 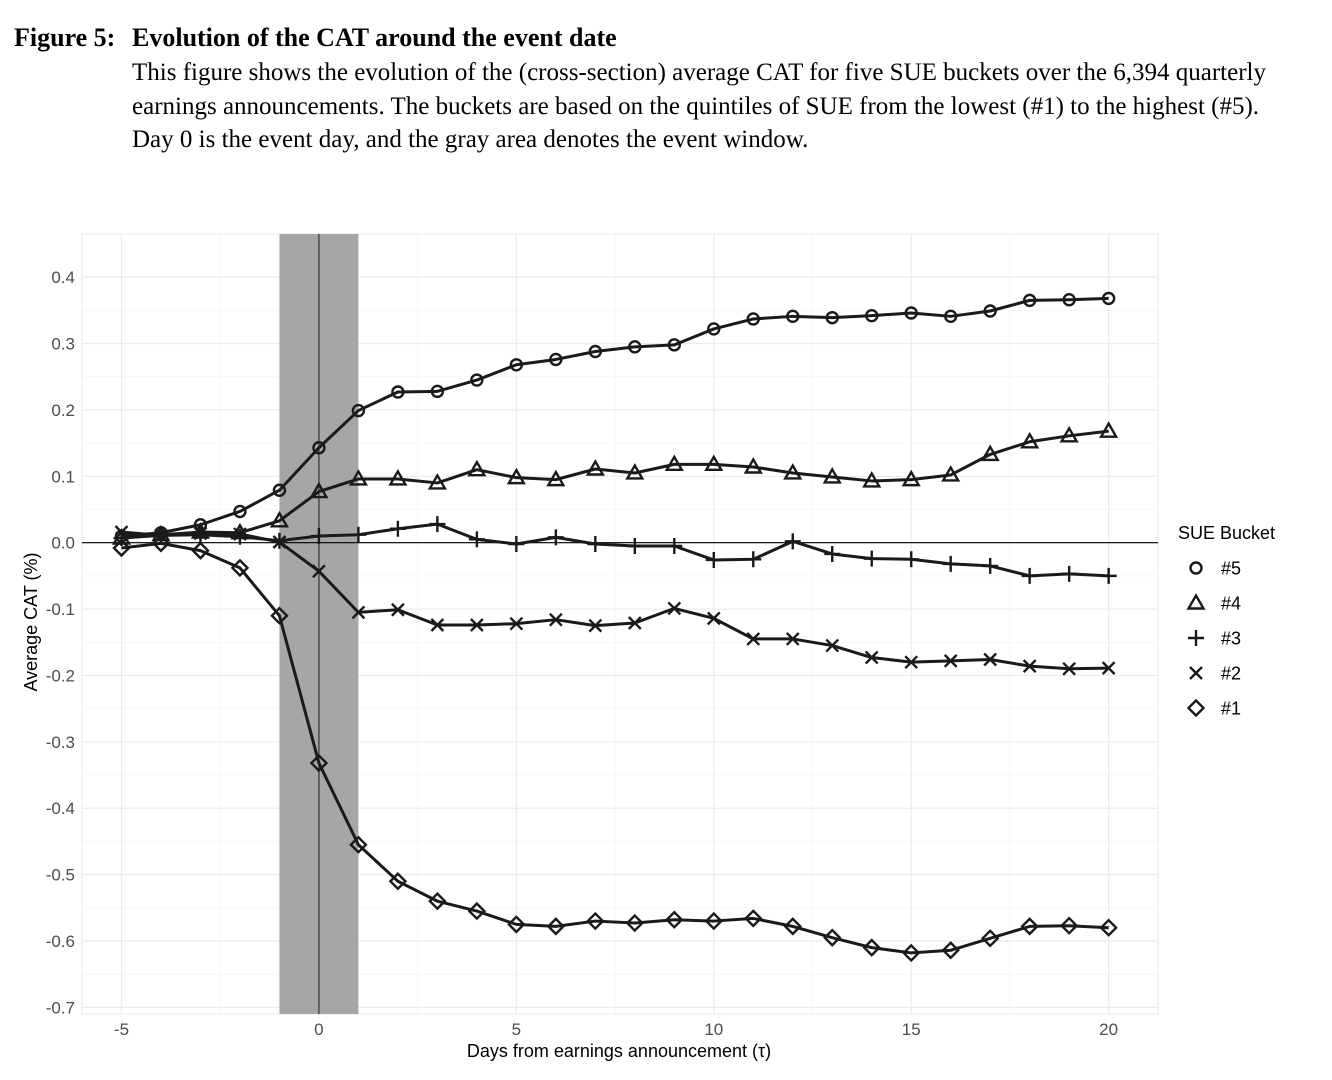 What do you see at coordinates (1196, 638) in the screenshot?
I see `legend-key-plus` at bounding box center [1196, 638].